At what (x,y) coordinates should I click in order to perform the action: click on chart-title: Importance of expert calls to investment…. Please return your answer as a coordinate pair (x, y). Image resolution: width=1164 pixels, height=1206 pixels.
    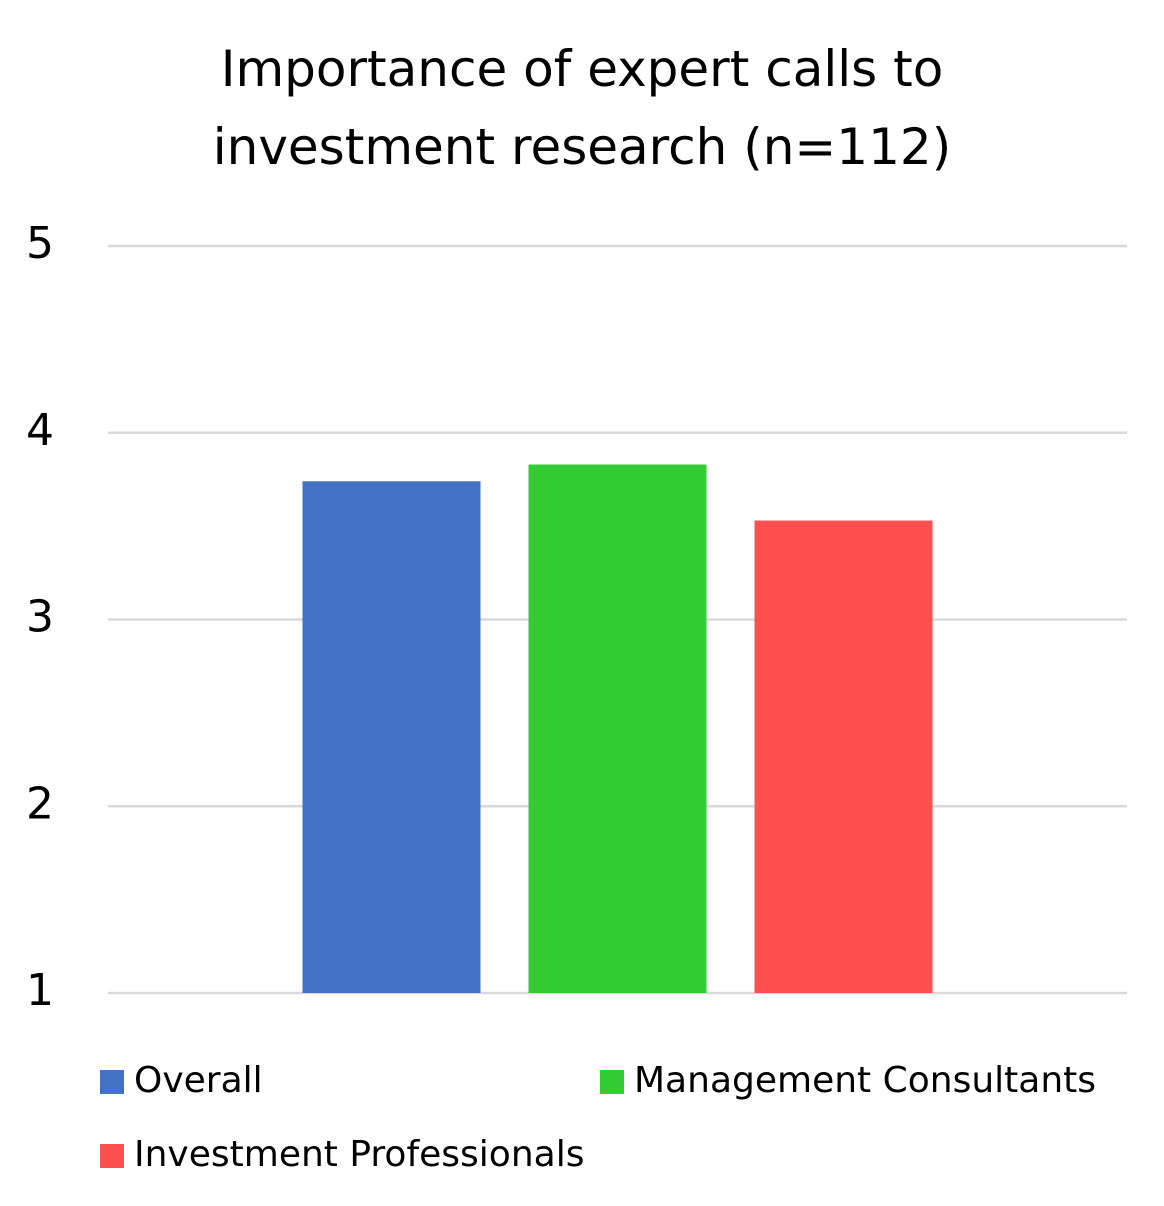
    Looking at the image, I should click on (582, 108).